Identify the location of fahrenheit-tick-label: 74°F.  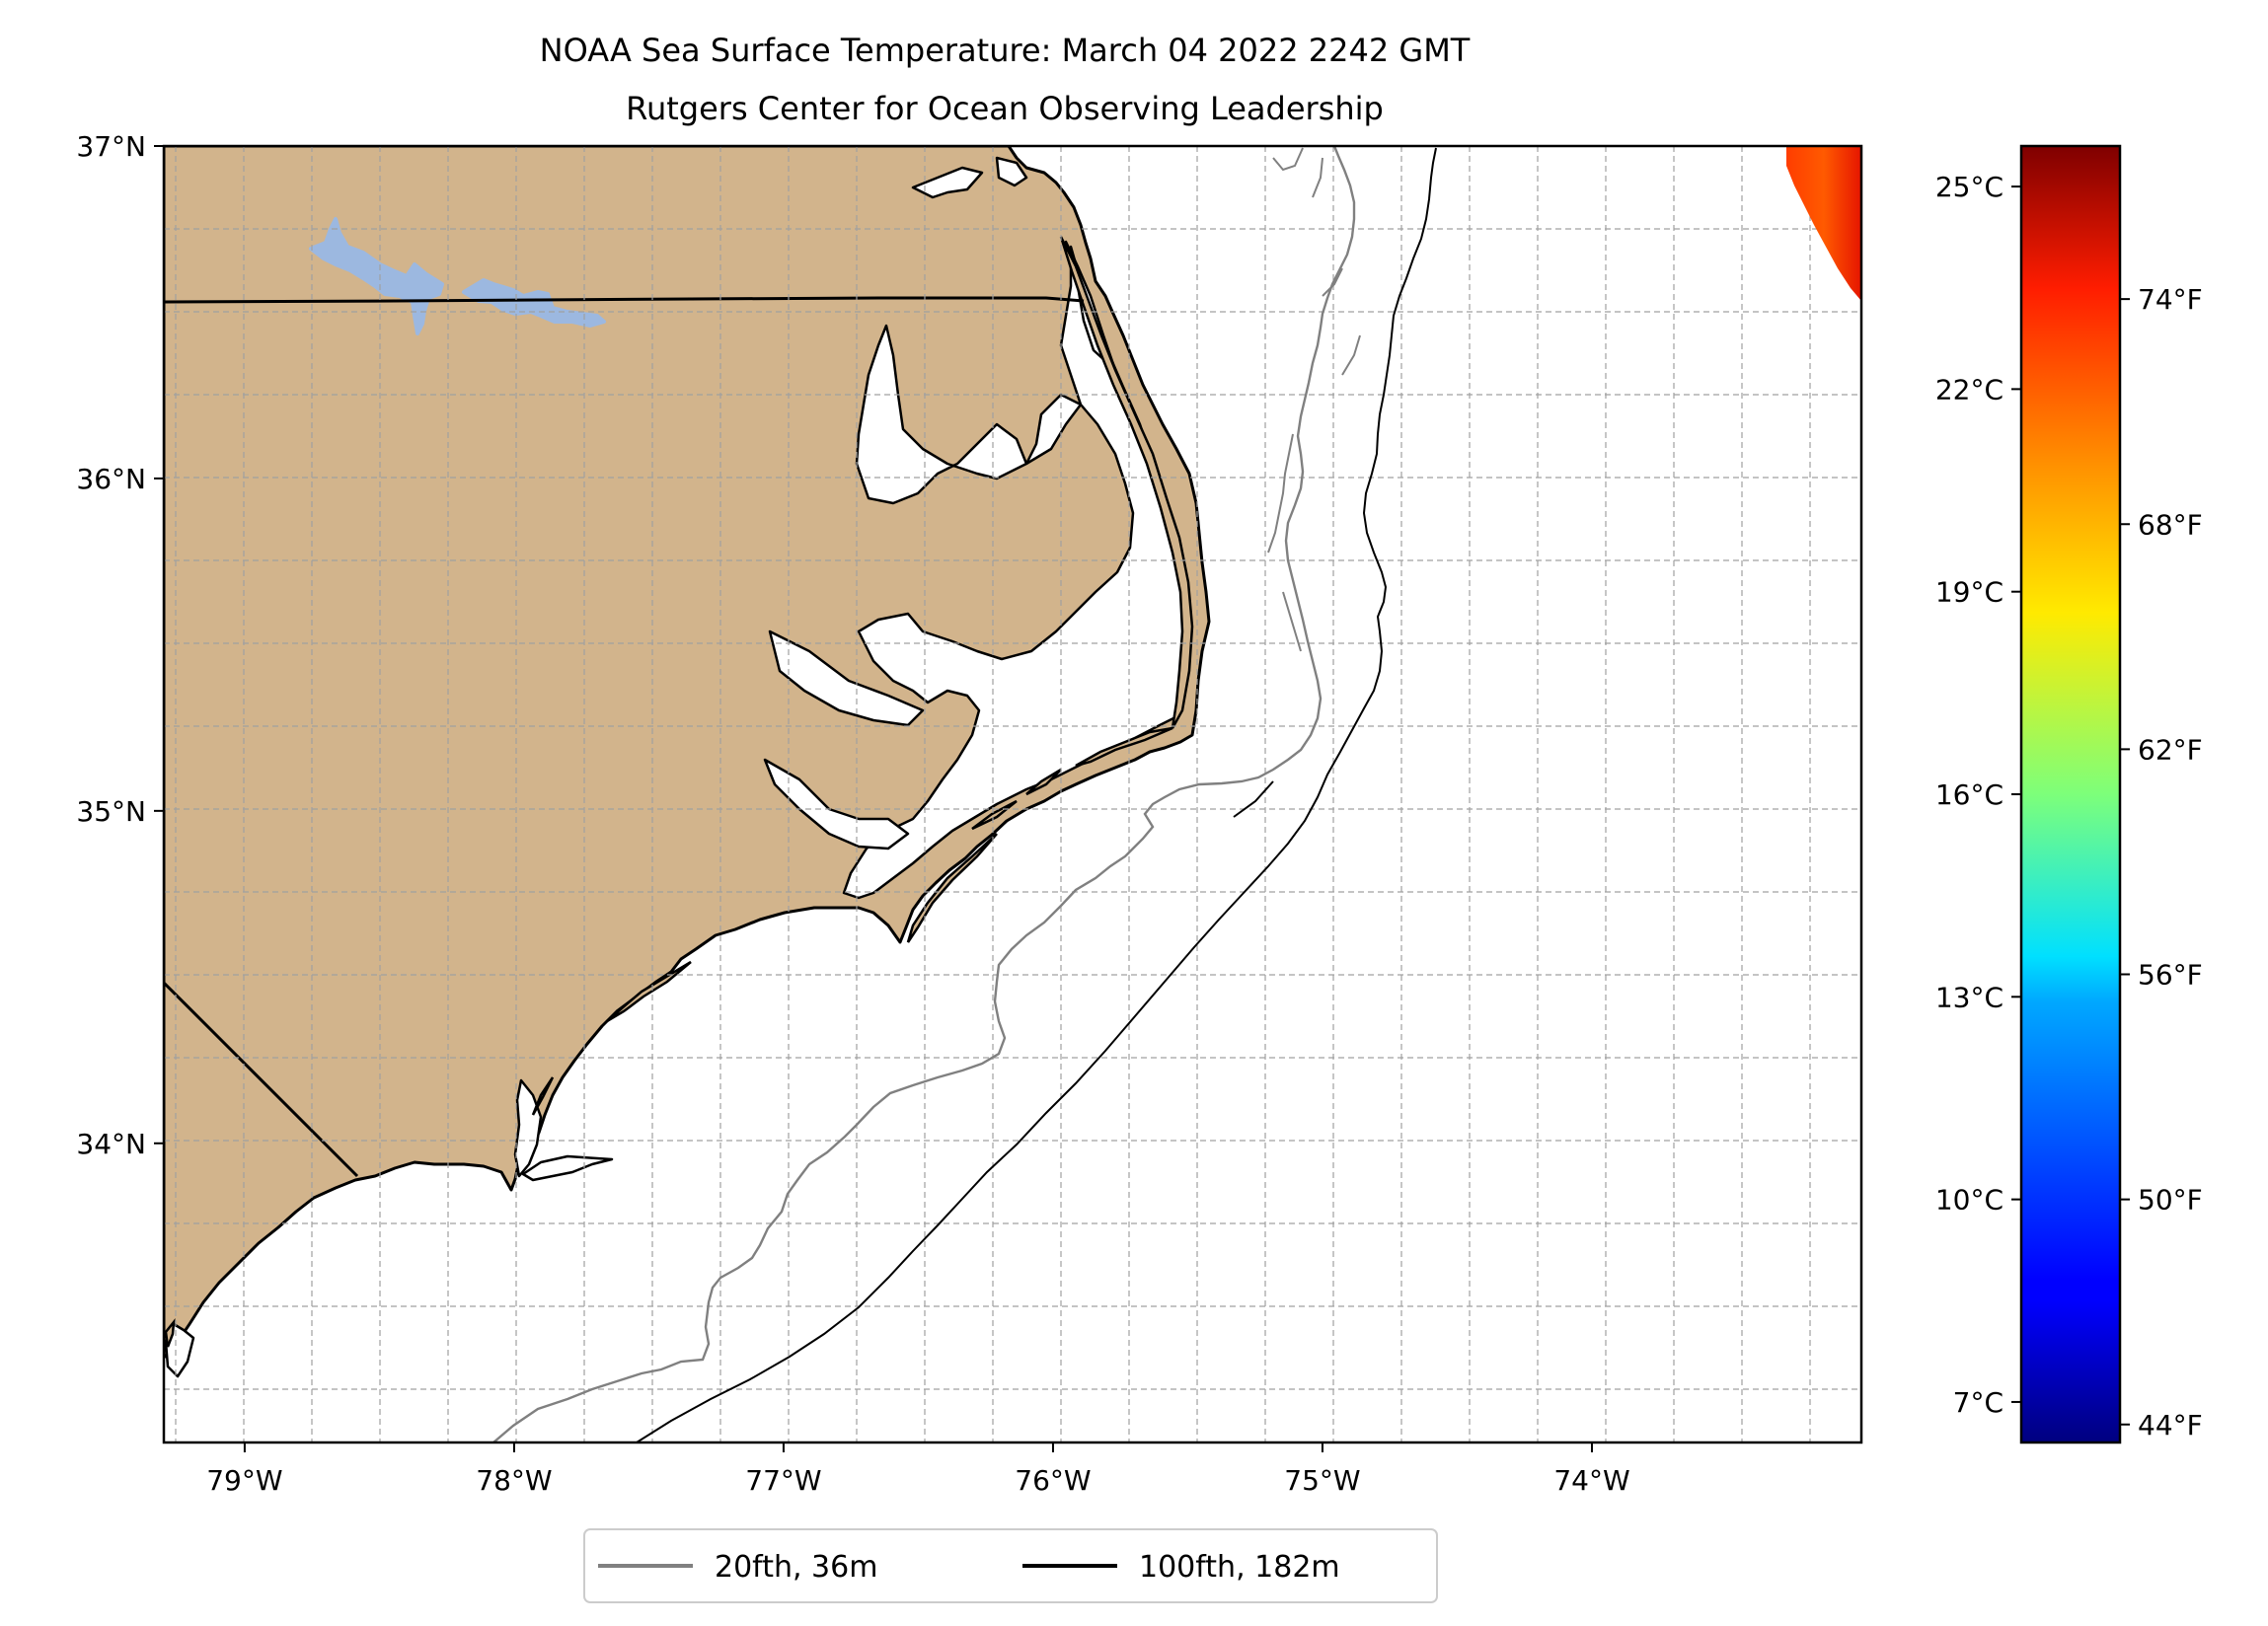
(2170, 299).